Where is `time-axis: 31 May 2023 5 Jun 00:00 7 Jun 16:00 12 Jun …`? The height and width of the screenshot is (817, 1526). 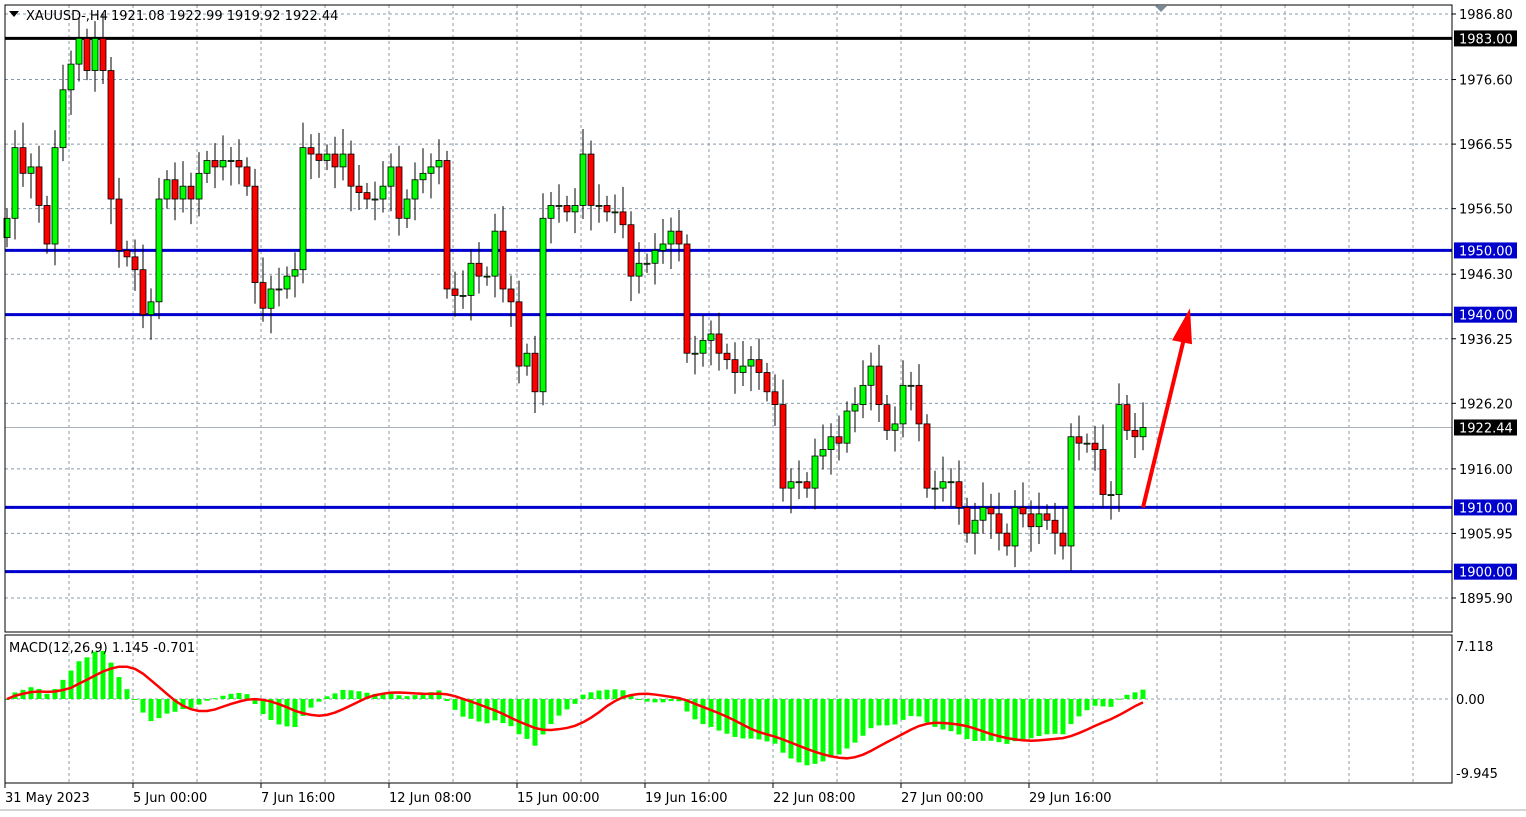
time-axis: 31 May 2023 5 Jun 00:00 7 Jun 16:00 12 Jun … is located at coordinates (558, 794).